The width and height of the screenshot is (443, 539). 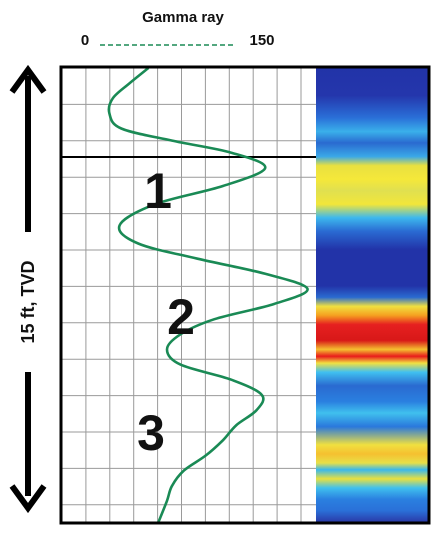 What do you see at coordinates (261, 40) in the screenshot?
I see `x-max-label: 150` at bounding box center [261, 40].